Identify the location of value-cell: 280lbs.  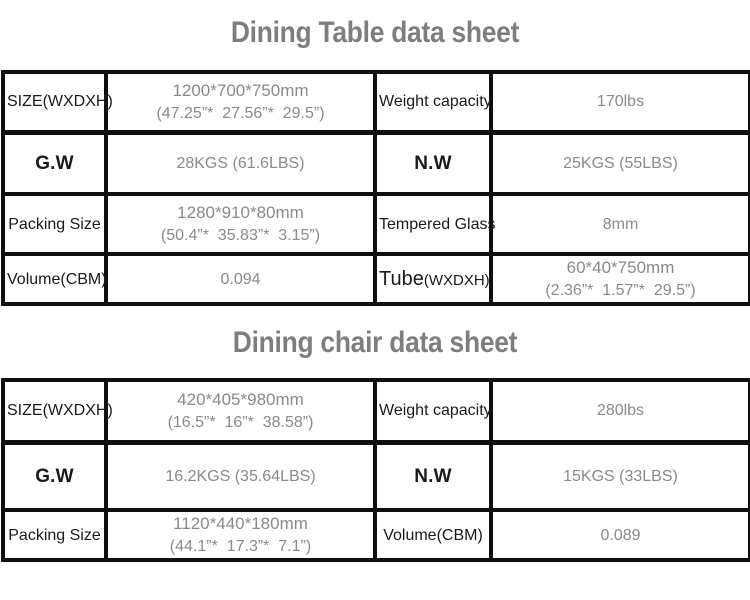
(619, 411).